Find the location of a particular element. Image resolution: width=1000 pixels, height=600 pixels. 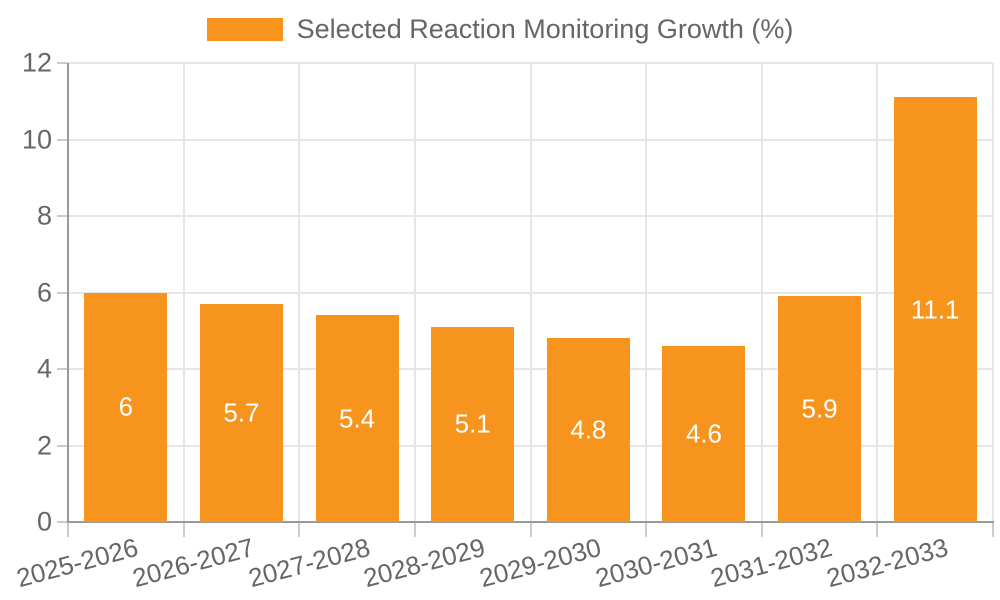

bar-value-label: 5.4 is located at coordinates (357, 418).